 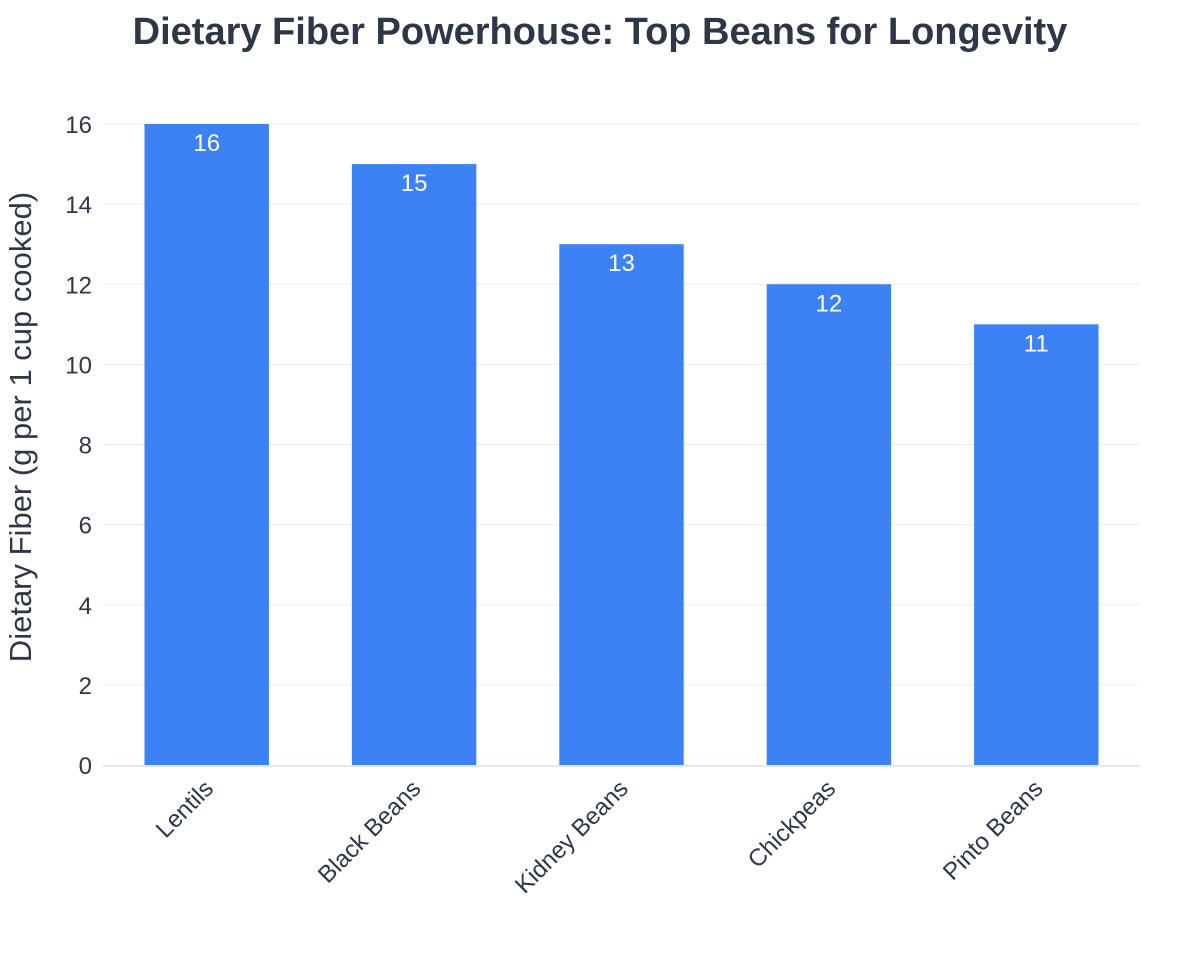 What do you see at coordinates (369, 831) in the screenshot?
I see `x-tick-label: Black Beans` at bounding box center [369, 831].